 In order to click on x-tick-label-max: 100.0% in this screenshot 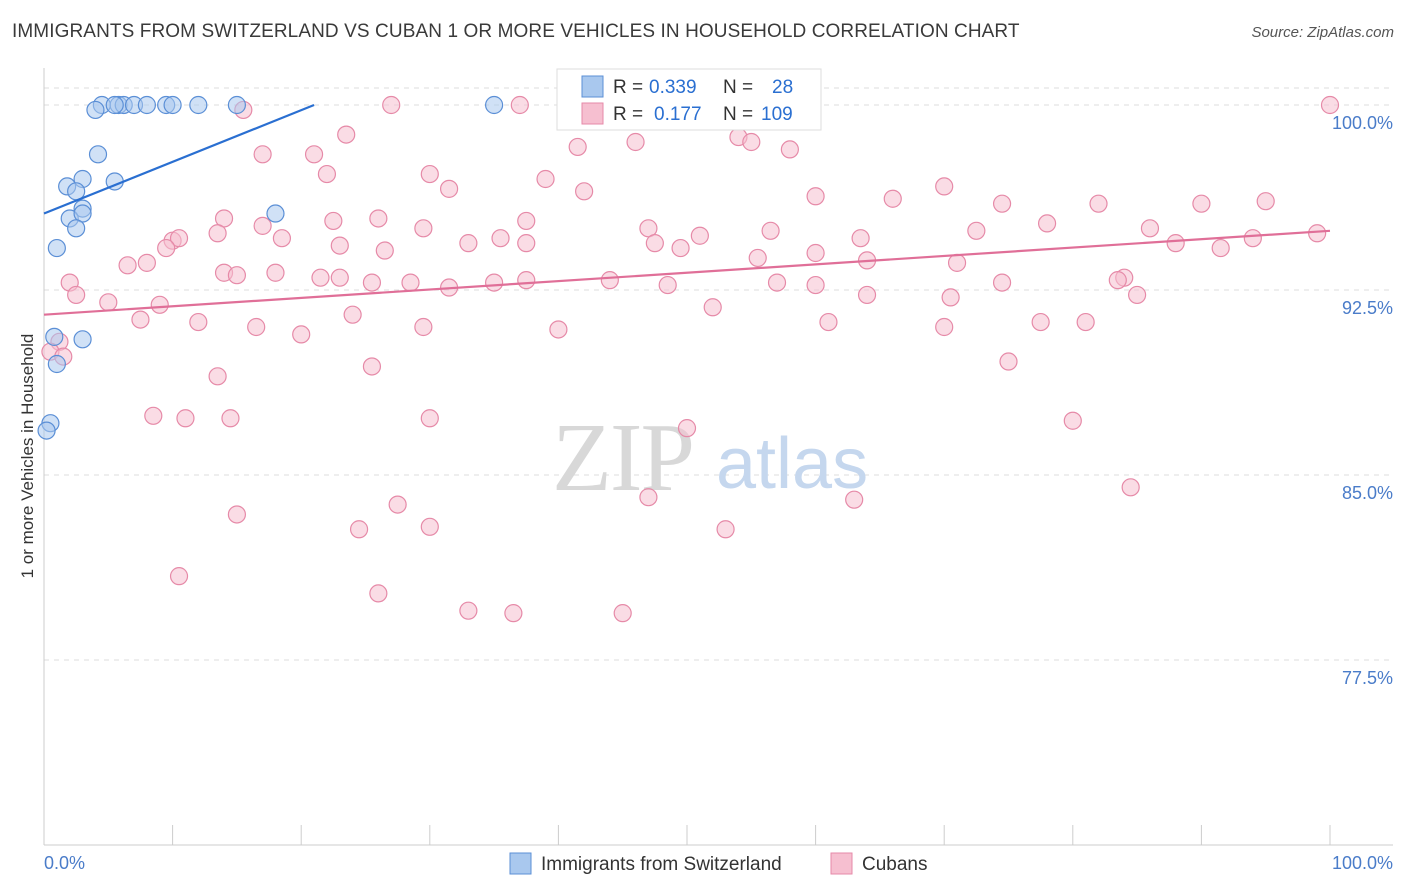, I will do `click(1362, 863)`.